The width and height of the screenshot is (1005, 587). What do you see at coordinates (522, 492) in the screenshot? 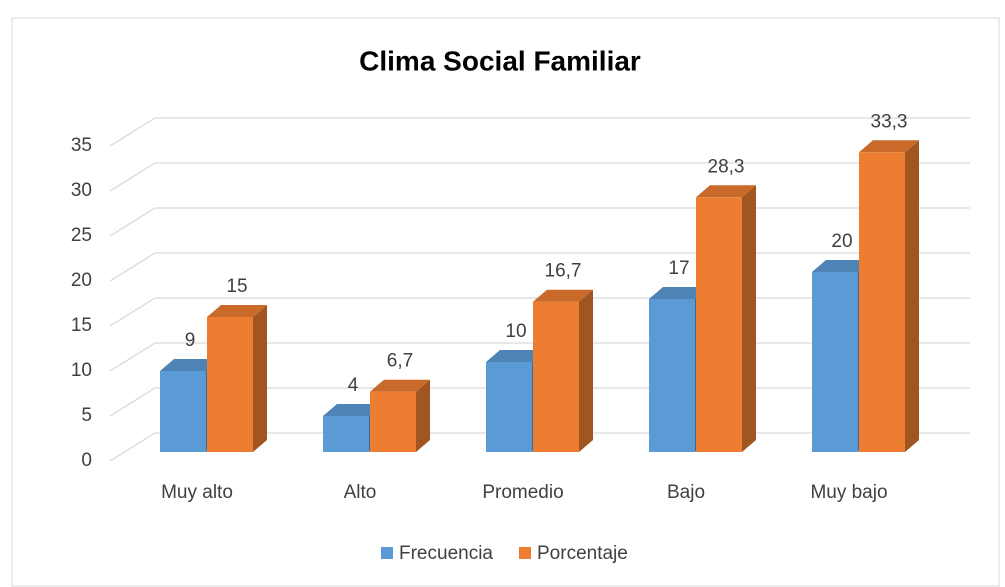
I see `x-tick-label: Promedio` at bounding box center [522, 492].